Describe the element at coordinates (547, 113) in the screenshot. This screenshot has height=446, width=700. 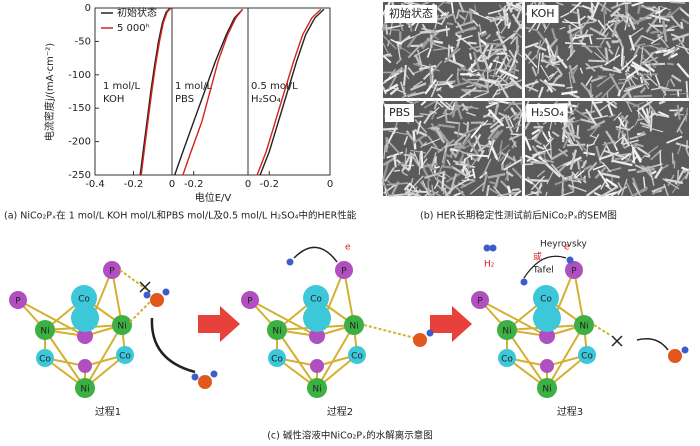
I see `sem-label-bg` at that location.